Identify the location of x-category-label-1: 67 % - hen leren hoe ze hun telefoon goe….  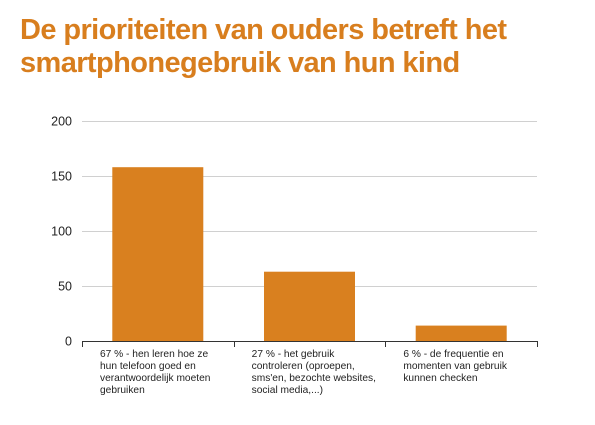
(155, 372).